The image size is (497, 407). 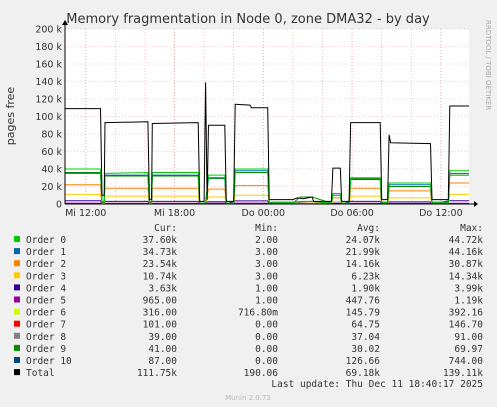 What do you see at coordinates (365, 349) in the screenshot?
I see `legend-avg: 30.02` at bounding box center [365, 349].